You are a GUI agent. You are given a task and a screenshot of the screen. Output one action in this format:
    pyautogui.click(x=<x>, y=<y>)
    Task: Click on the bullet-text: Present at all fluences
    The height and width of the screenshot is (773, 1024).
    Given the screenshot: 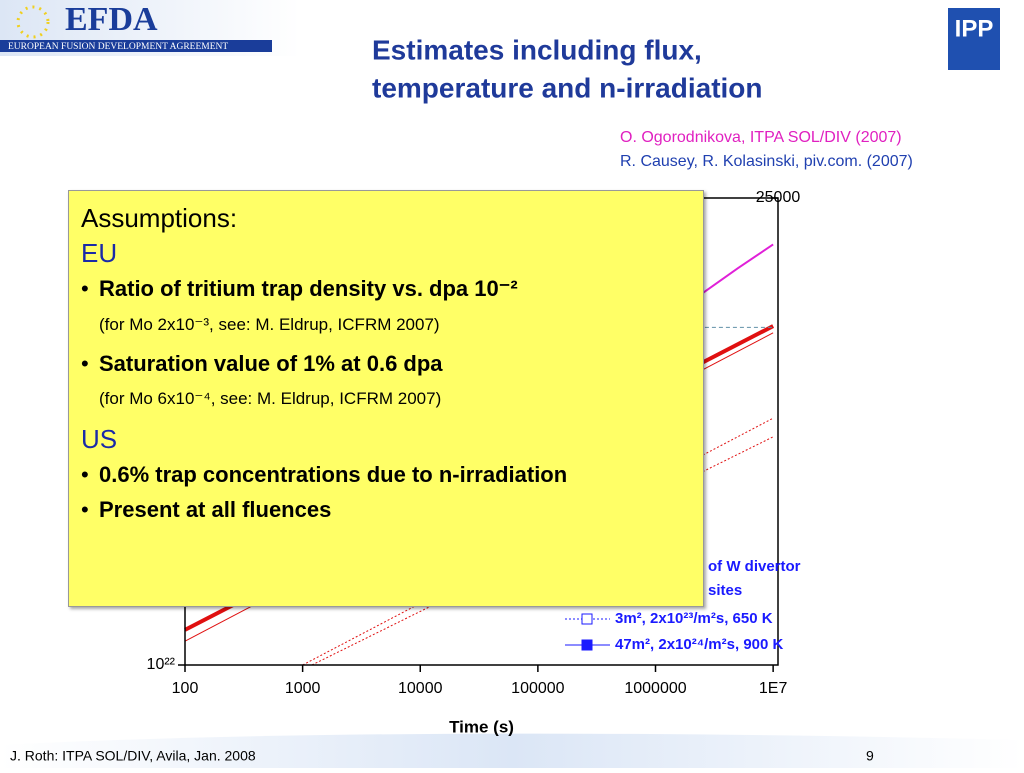 What is the action you would take?
    pyautogui.click(x=215, y=509)
    